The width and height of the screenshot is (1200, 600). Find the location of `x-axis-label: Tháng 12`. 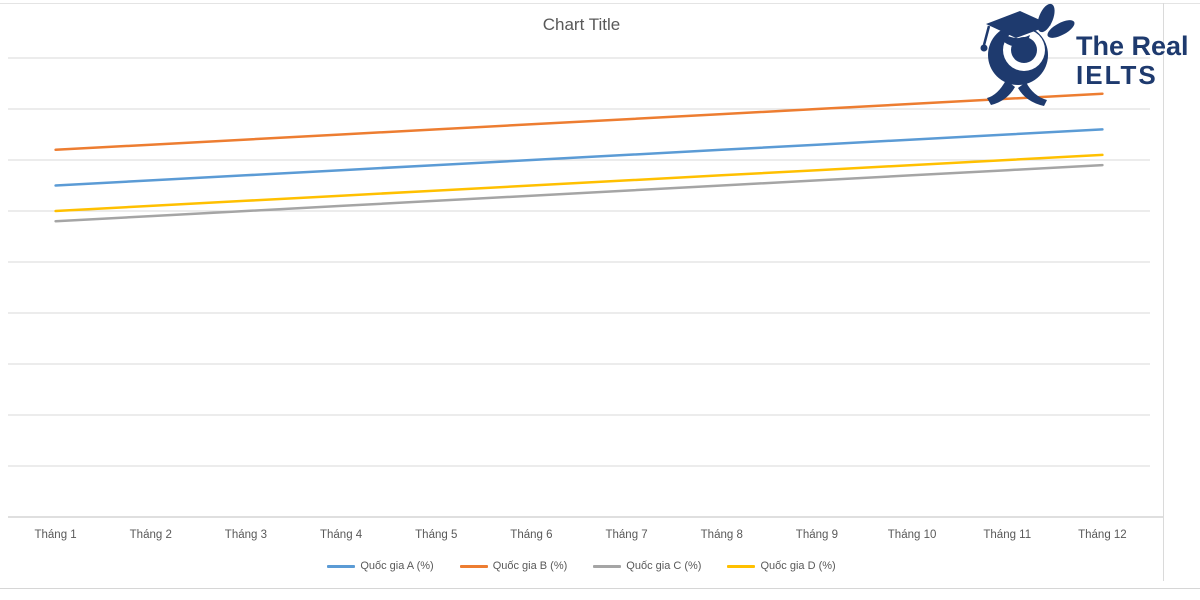

x-axis-label: Tháng 12 is located at coordinates (1102, 535).